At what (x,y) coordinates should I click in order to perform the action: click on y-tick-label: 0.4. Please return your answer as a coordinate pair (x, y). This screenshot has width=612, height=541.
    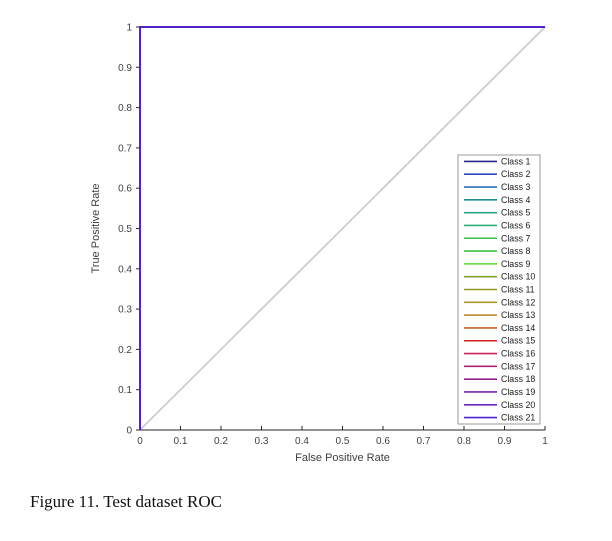
    Looking at the image, I should click on (125, 269).